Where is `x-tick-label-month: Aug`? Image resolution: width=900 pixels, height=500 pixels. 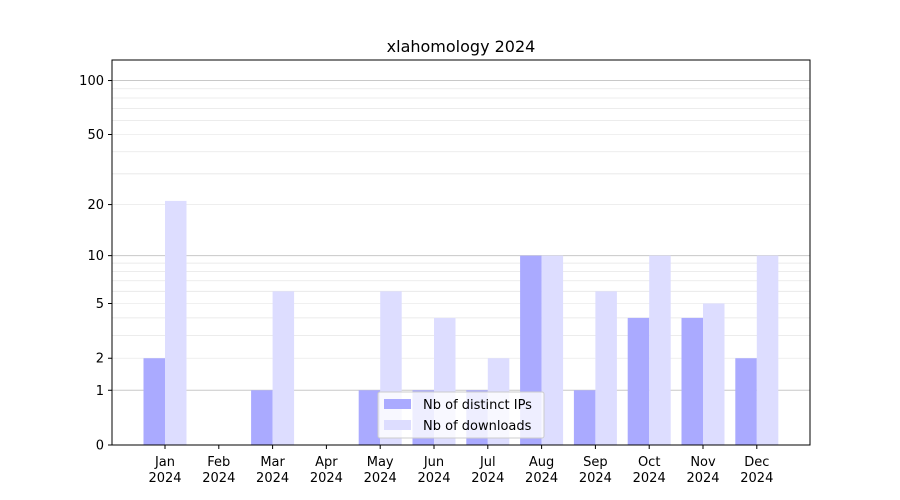
x-tick-label-month: Aug is located at coordinates (541, 462).